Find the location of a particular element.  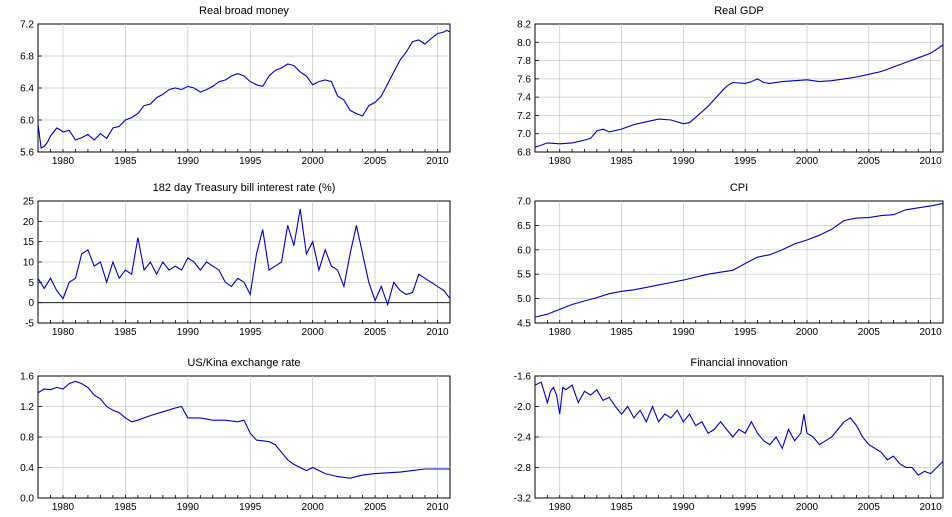

y-tick-label: 0.4 is located at coordinates (27, 468).